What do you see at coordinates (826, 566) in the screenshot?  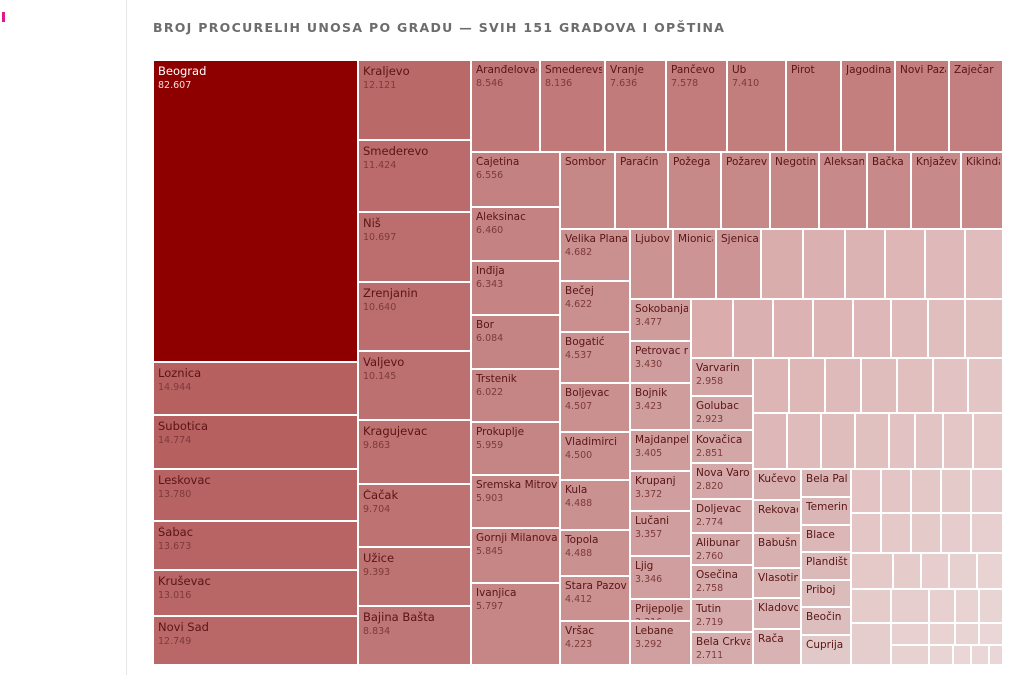 I see `treemap-cell-plandiste: Plandište` at bounding box center [826, 566].